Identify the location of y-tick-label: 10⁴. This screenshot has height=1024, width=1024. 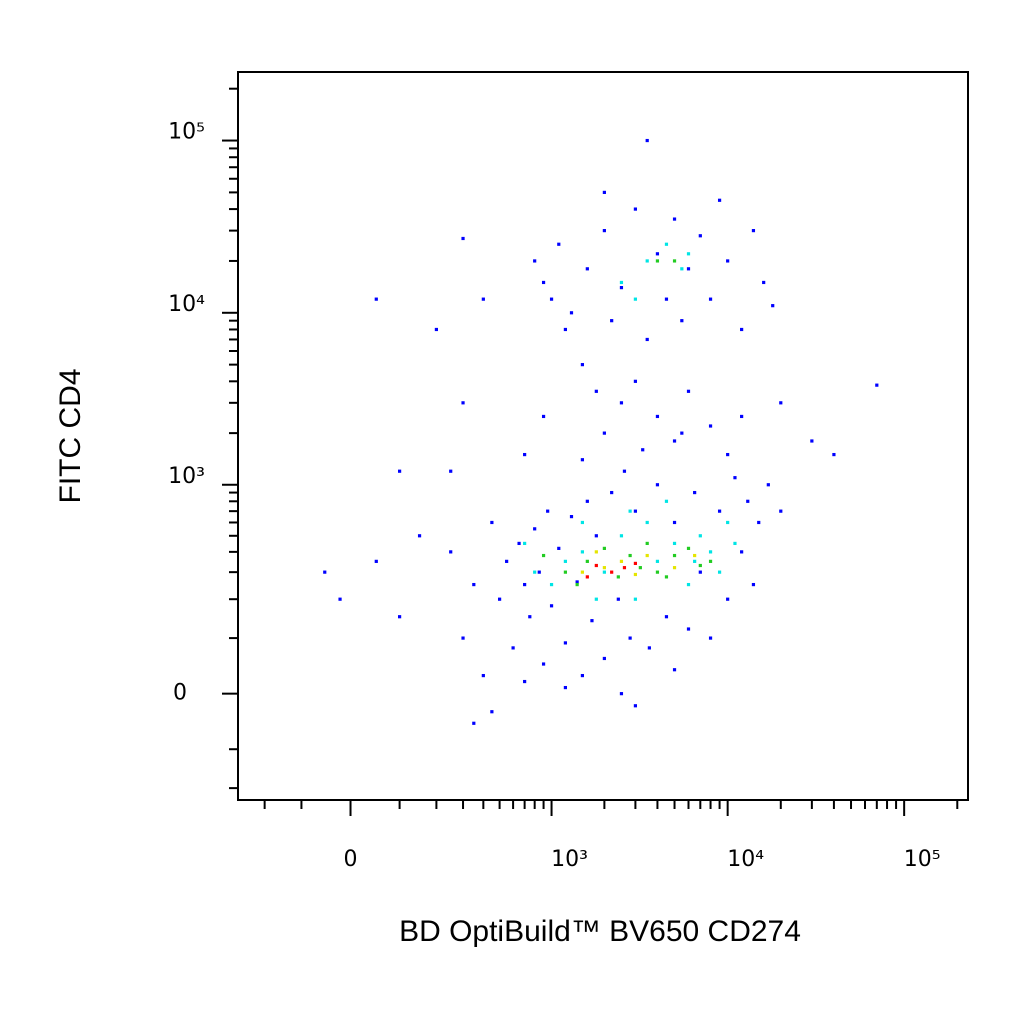
(186, 304).